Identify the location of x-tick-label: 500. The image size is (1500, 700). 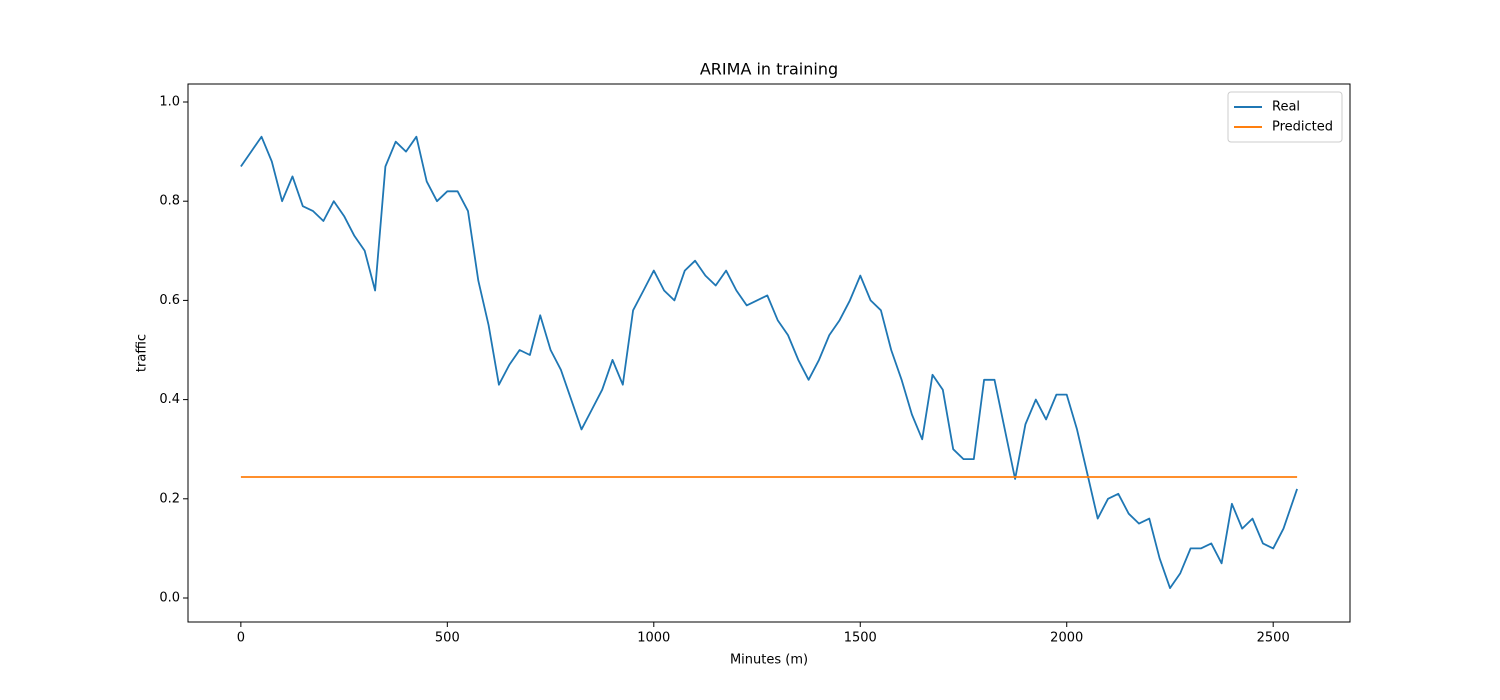
(447, 638).